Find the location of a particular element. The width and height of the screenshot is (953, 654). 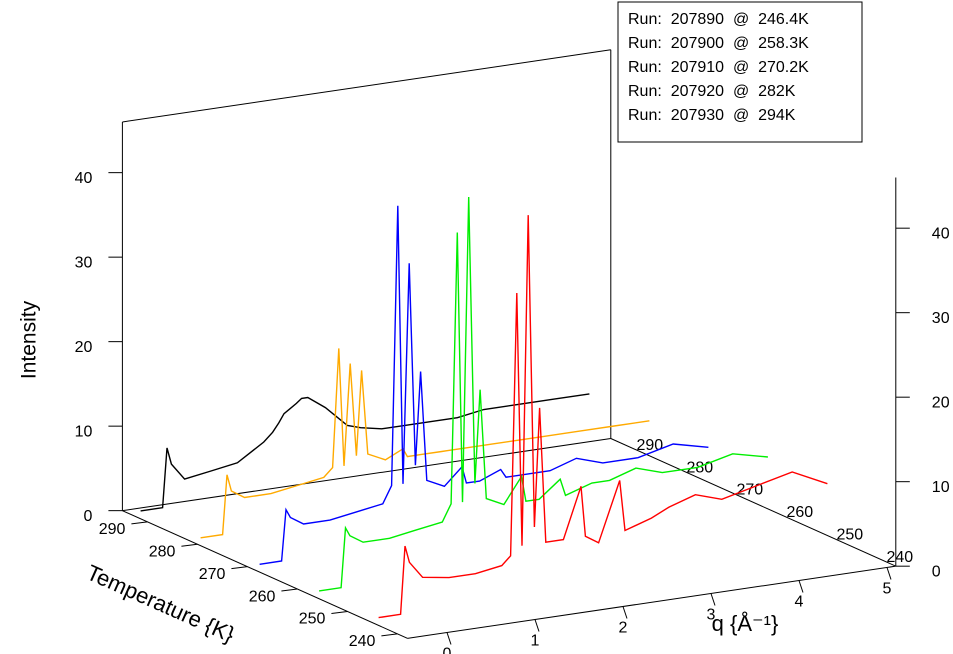

z-axis is located at coordinates (265, 574).